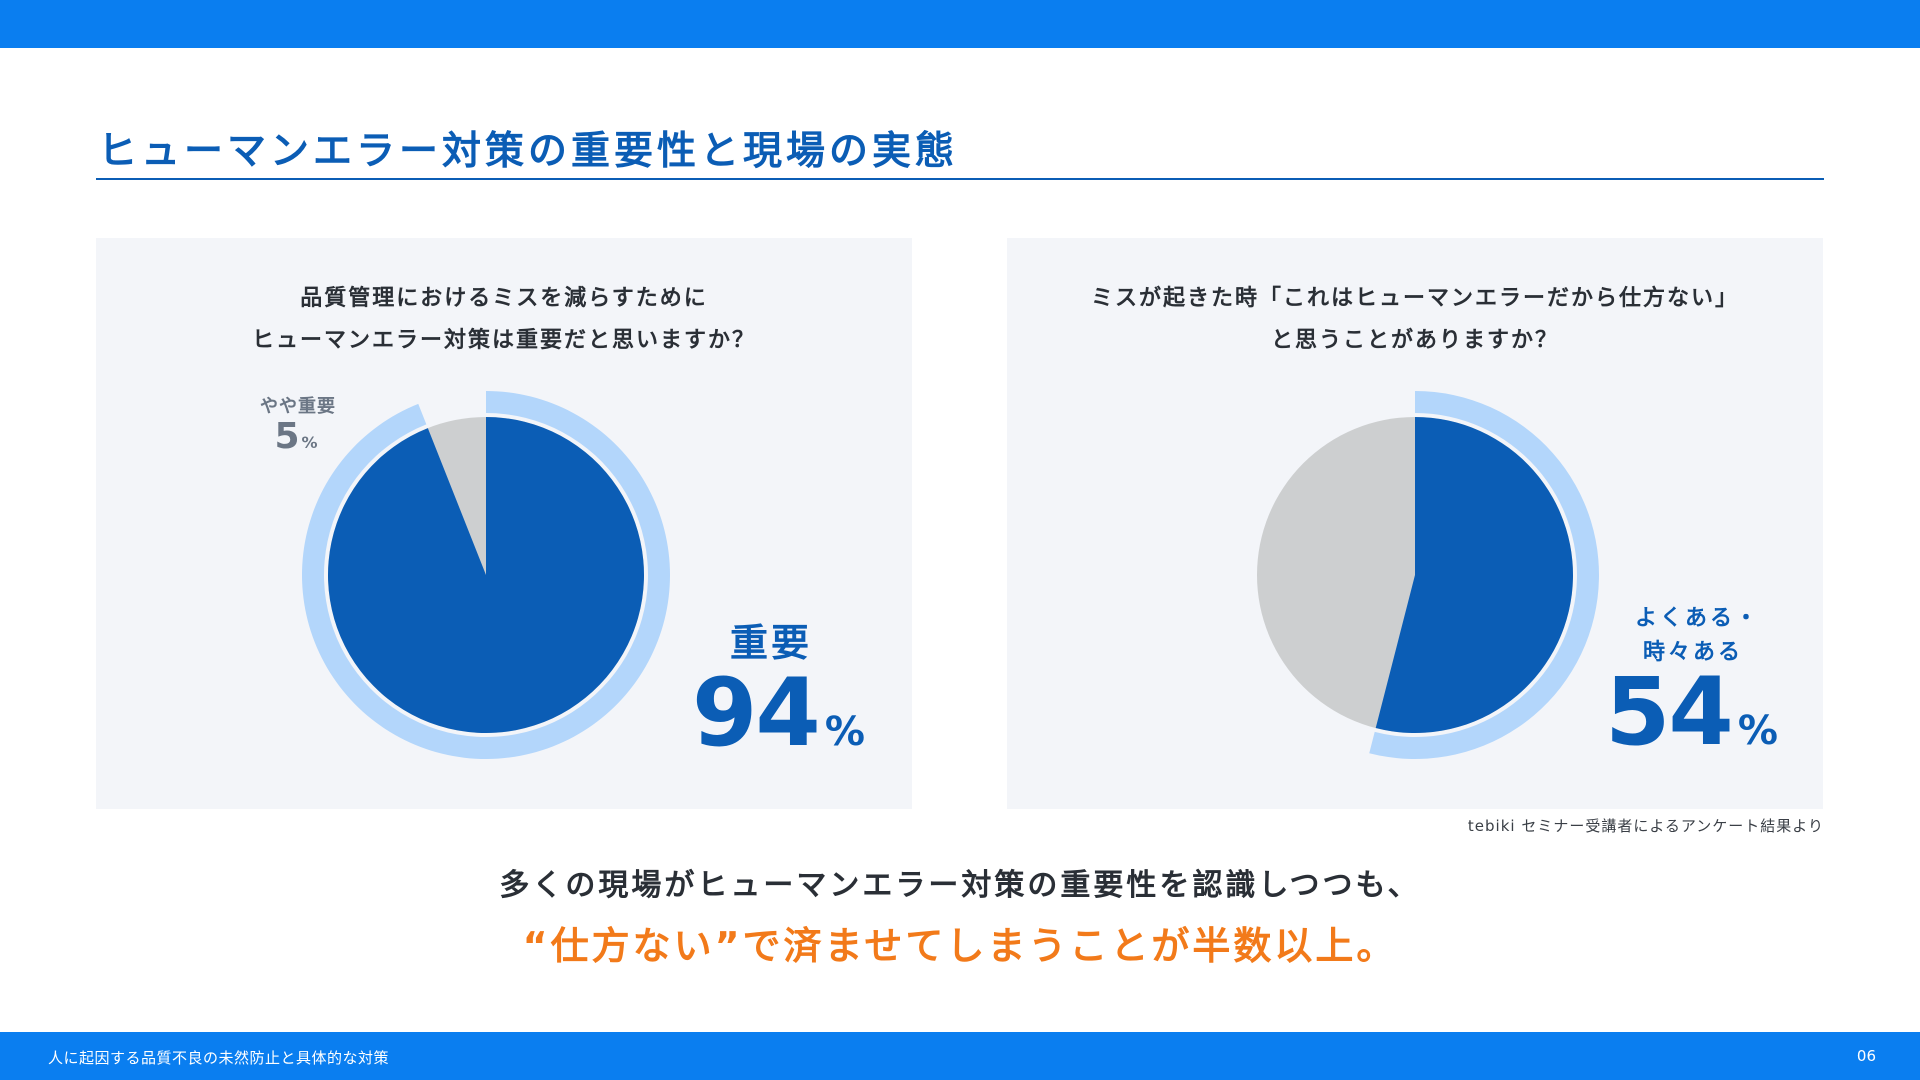 The image size is (1920, 1080). I want to click on question-line-2: と思うことがありますか？, so click(1414, 340).